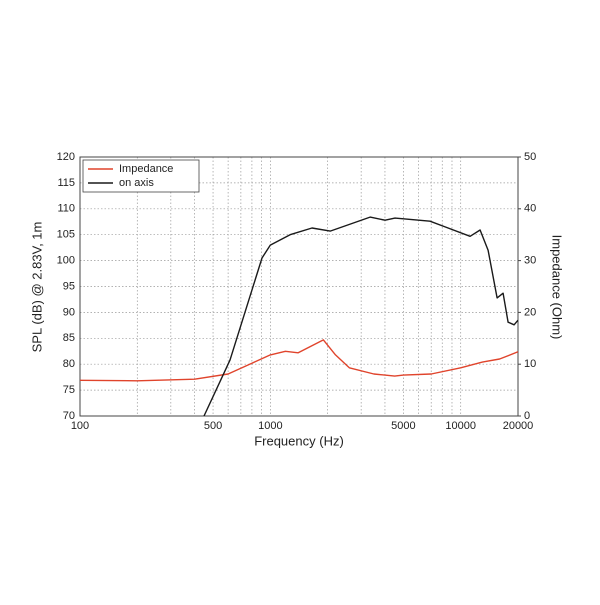 Image resolution: width=600 pixels, height=605 pixels. Describe the element at coordinates (530, 157) in the screenshot. I see `y2-tick-label: 50` at that location.